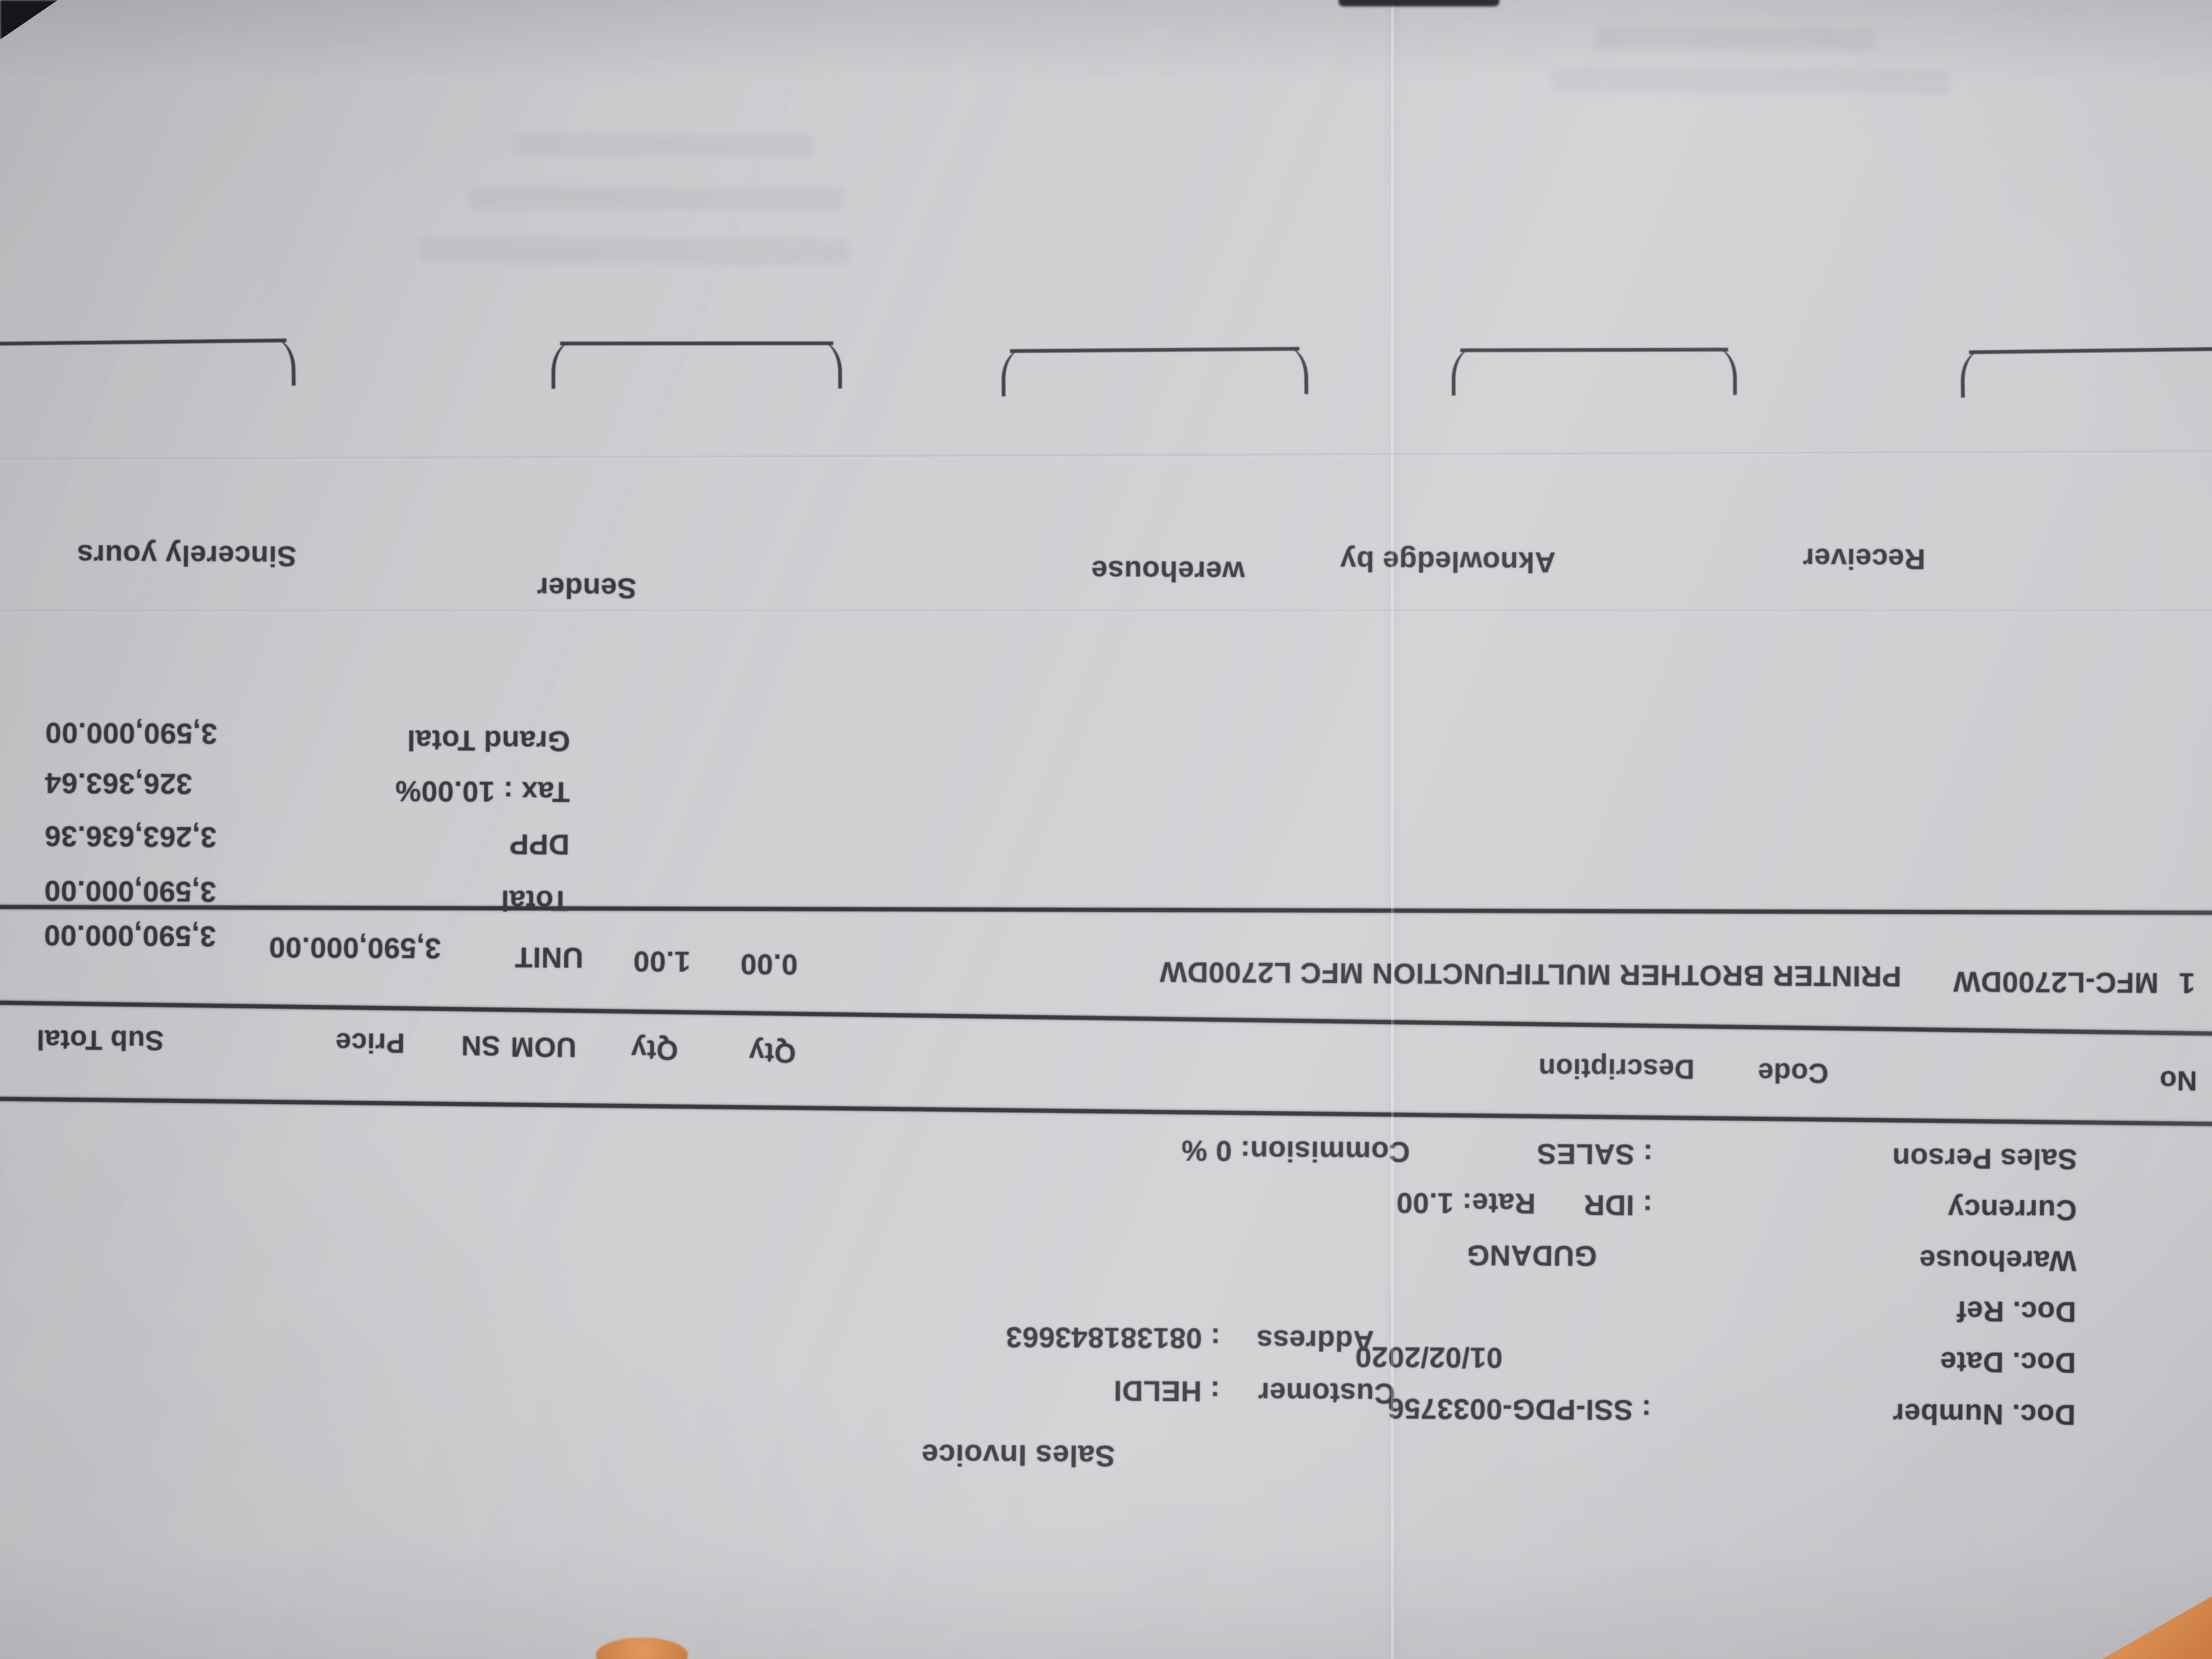  I want to click on signature-receiver: Receiver, so click(1864, 559).